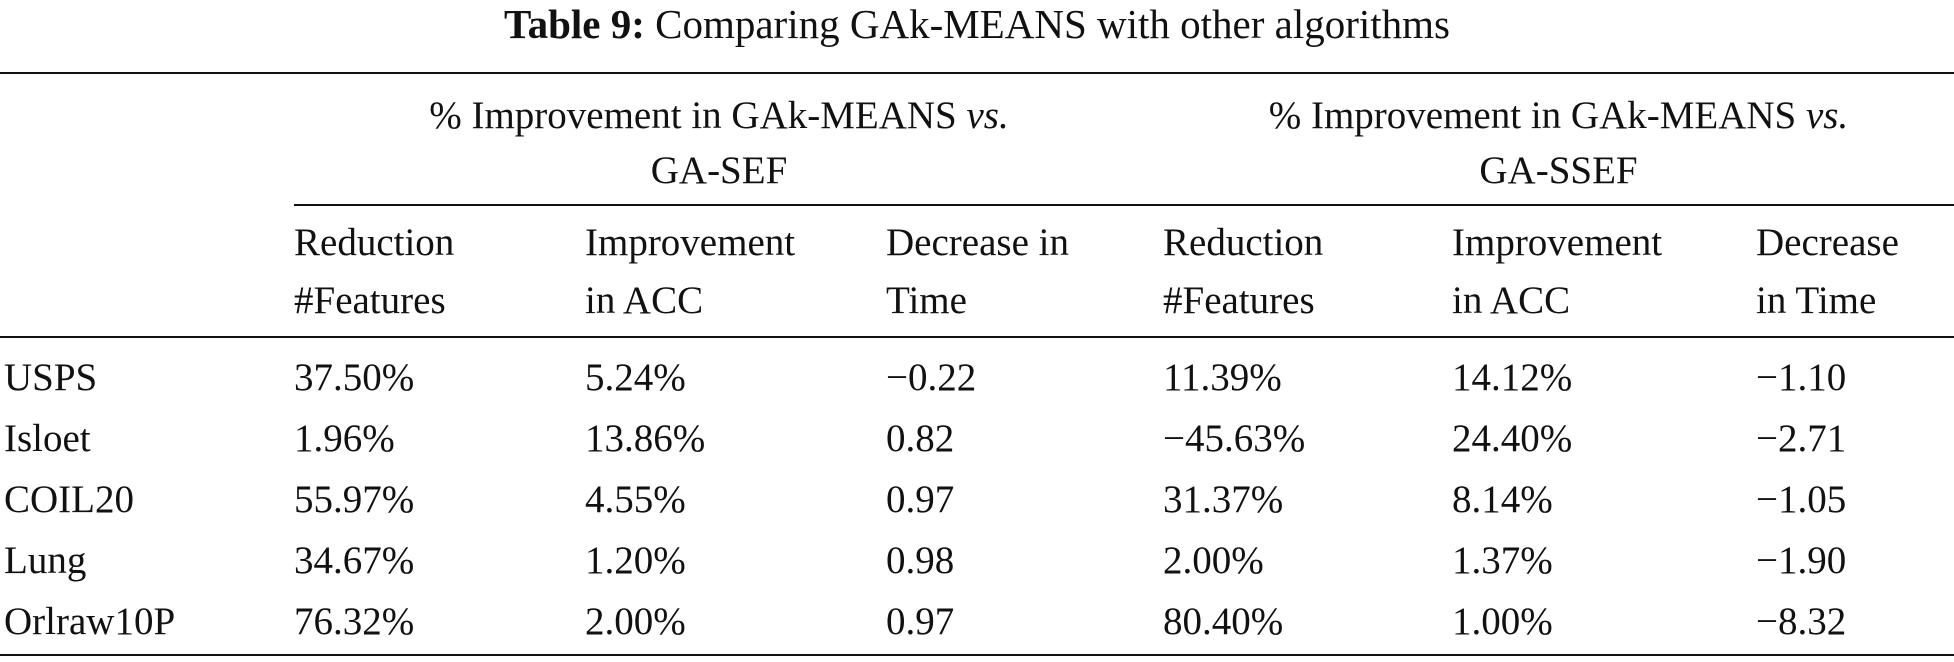 The height and width of the screenshot is (662, 1954). I want to click on table-cell: 0.98, so click(920, 560).